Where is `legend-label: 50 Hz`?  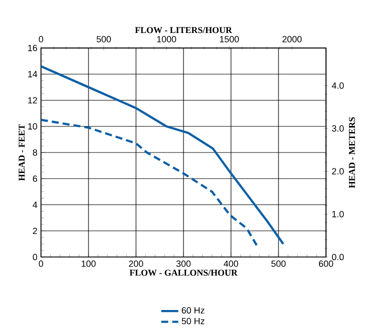
legend-label: 50 Hz is located at coordinates (193, 321).